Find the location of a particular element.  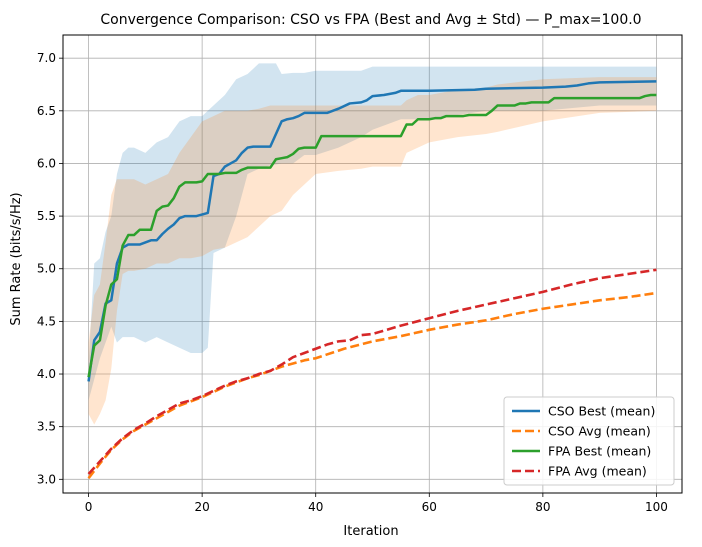

y-tick-label: 5.5 is located at coordinates (46, 216).